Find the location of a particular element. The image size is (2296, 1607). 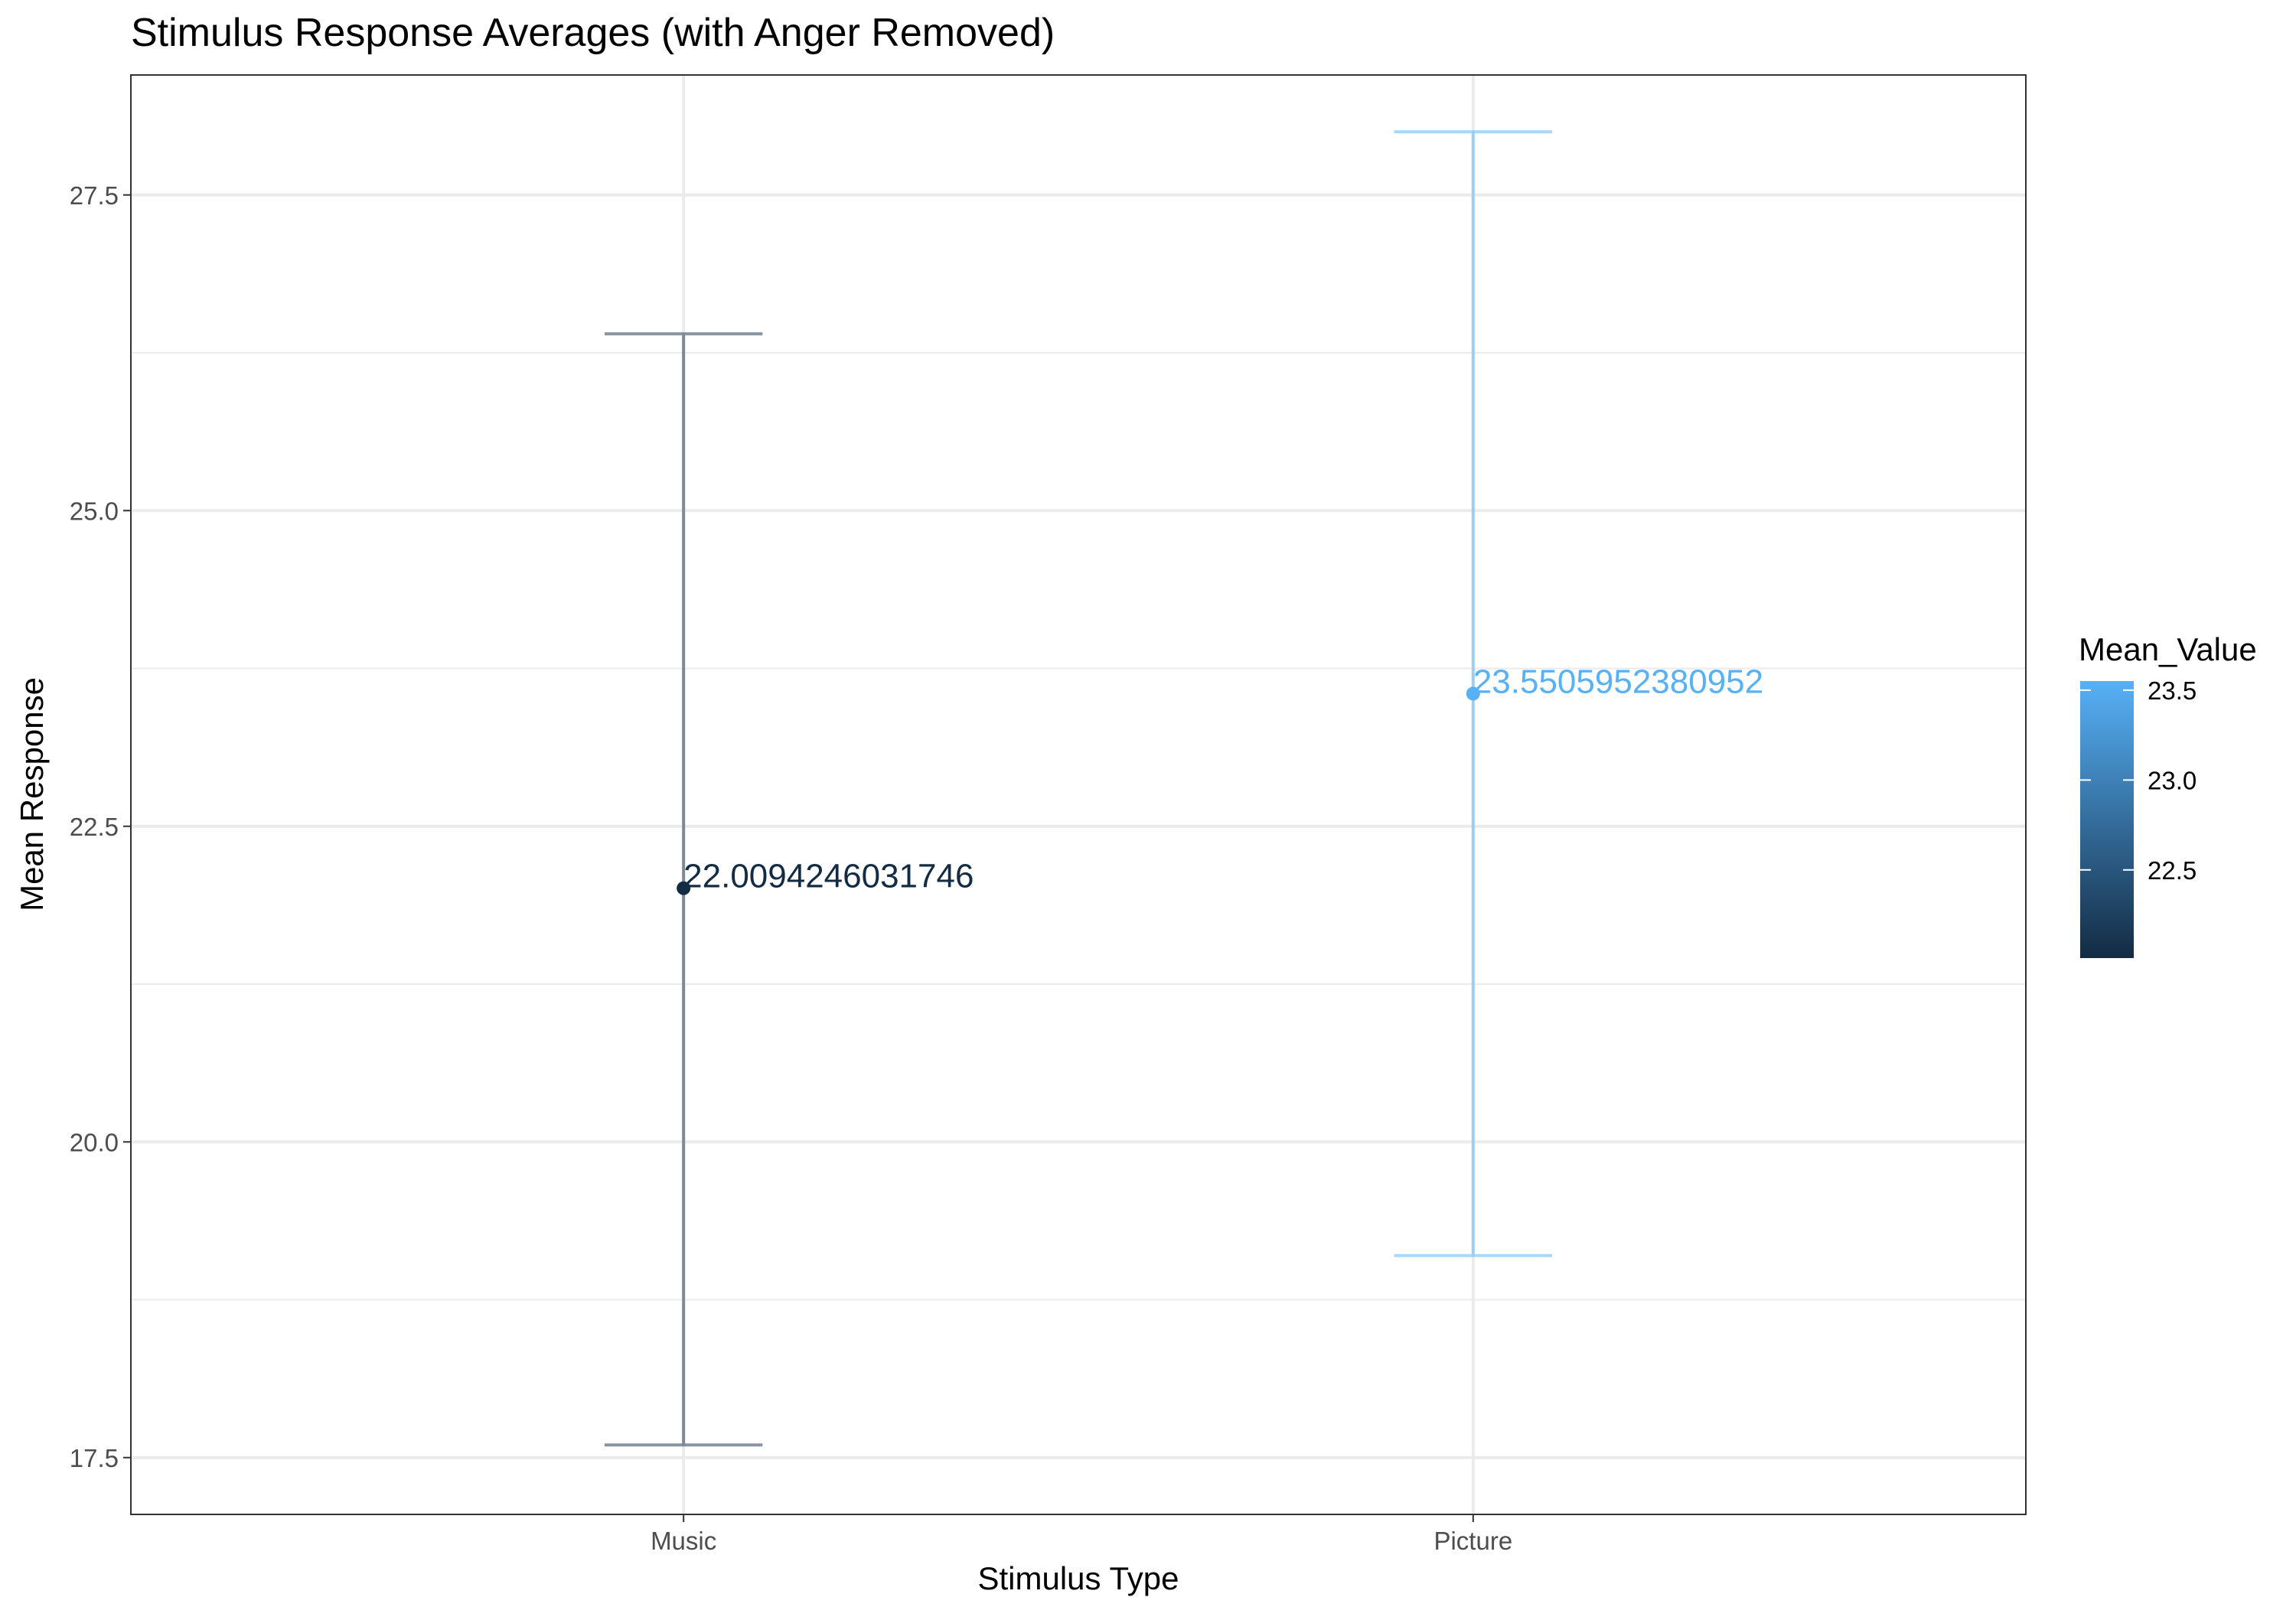

legend-title: Mean_Value is located at coordinates (2168, 649).